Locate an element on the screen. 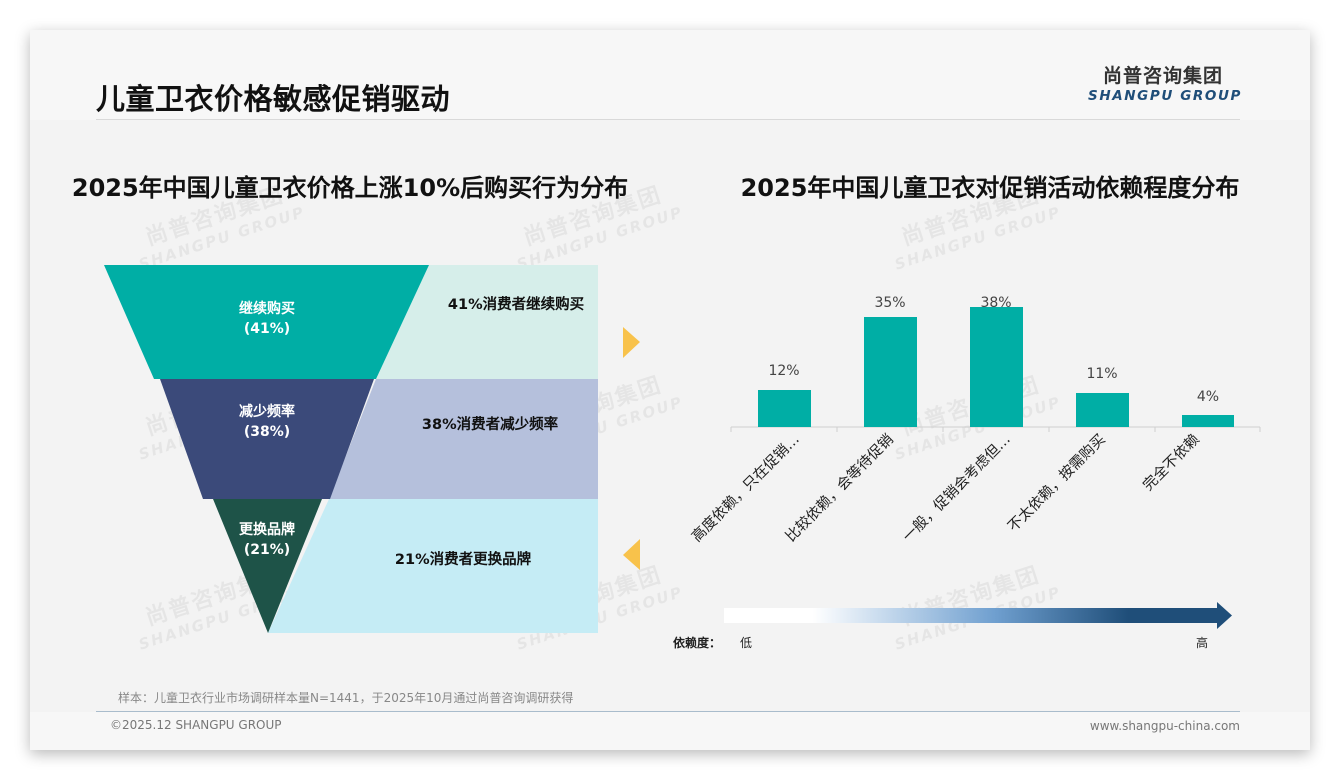  funnel-segment-1-pct: (41%) is located at coordinates (267, 329).